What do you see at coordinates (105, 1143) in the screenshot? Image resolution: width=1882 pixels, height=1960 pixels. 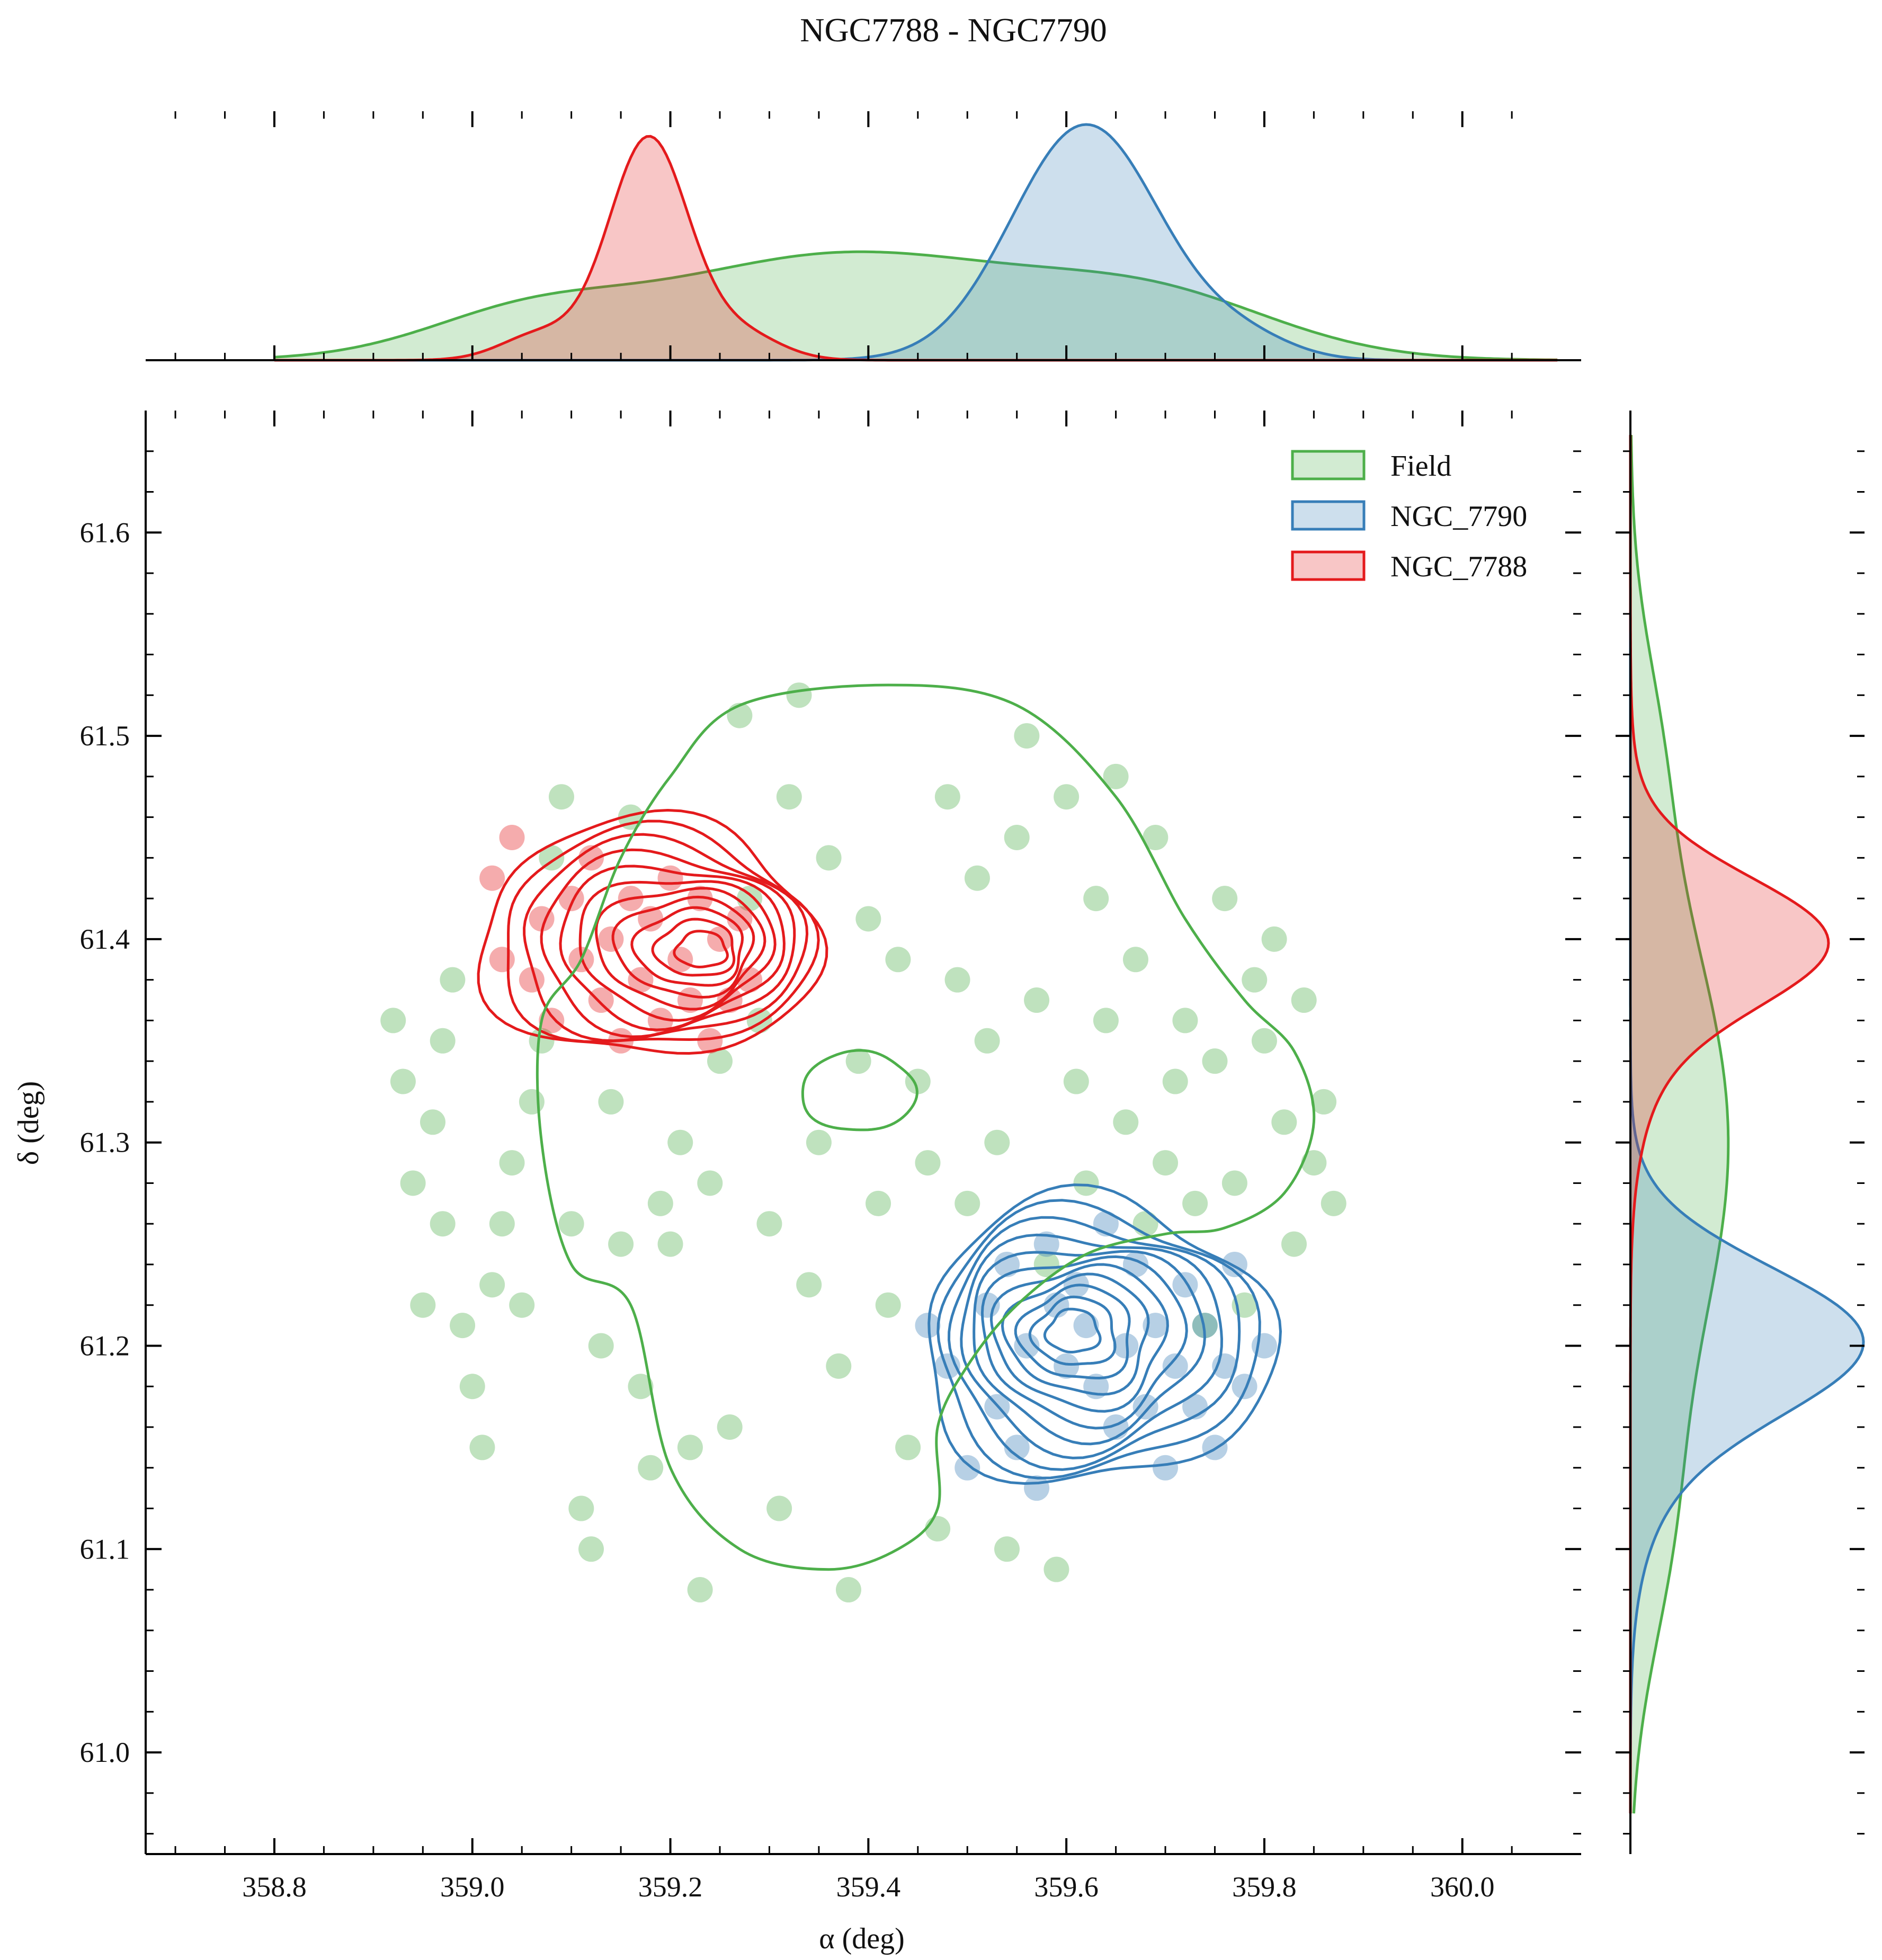 I see `y-tick-label: 61.3` at bounding box center [105, 1143].